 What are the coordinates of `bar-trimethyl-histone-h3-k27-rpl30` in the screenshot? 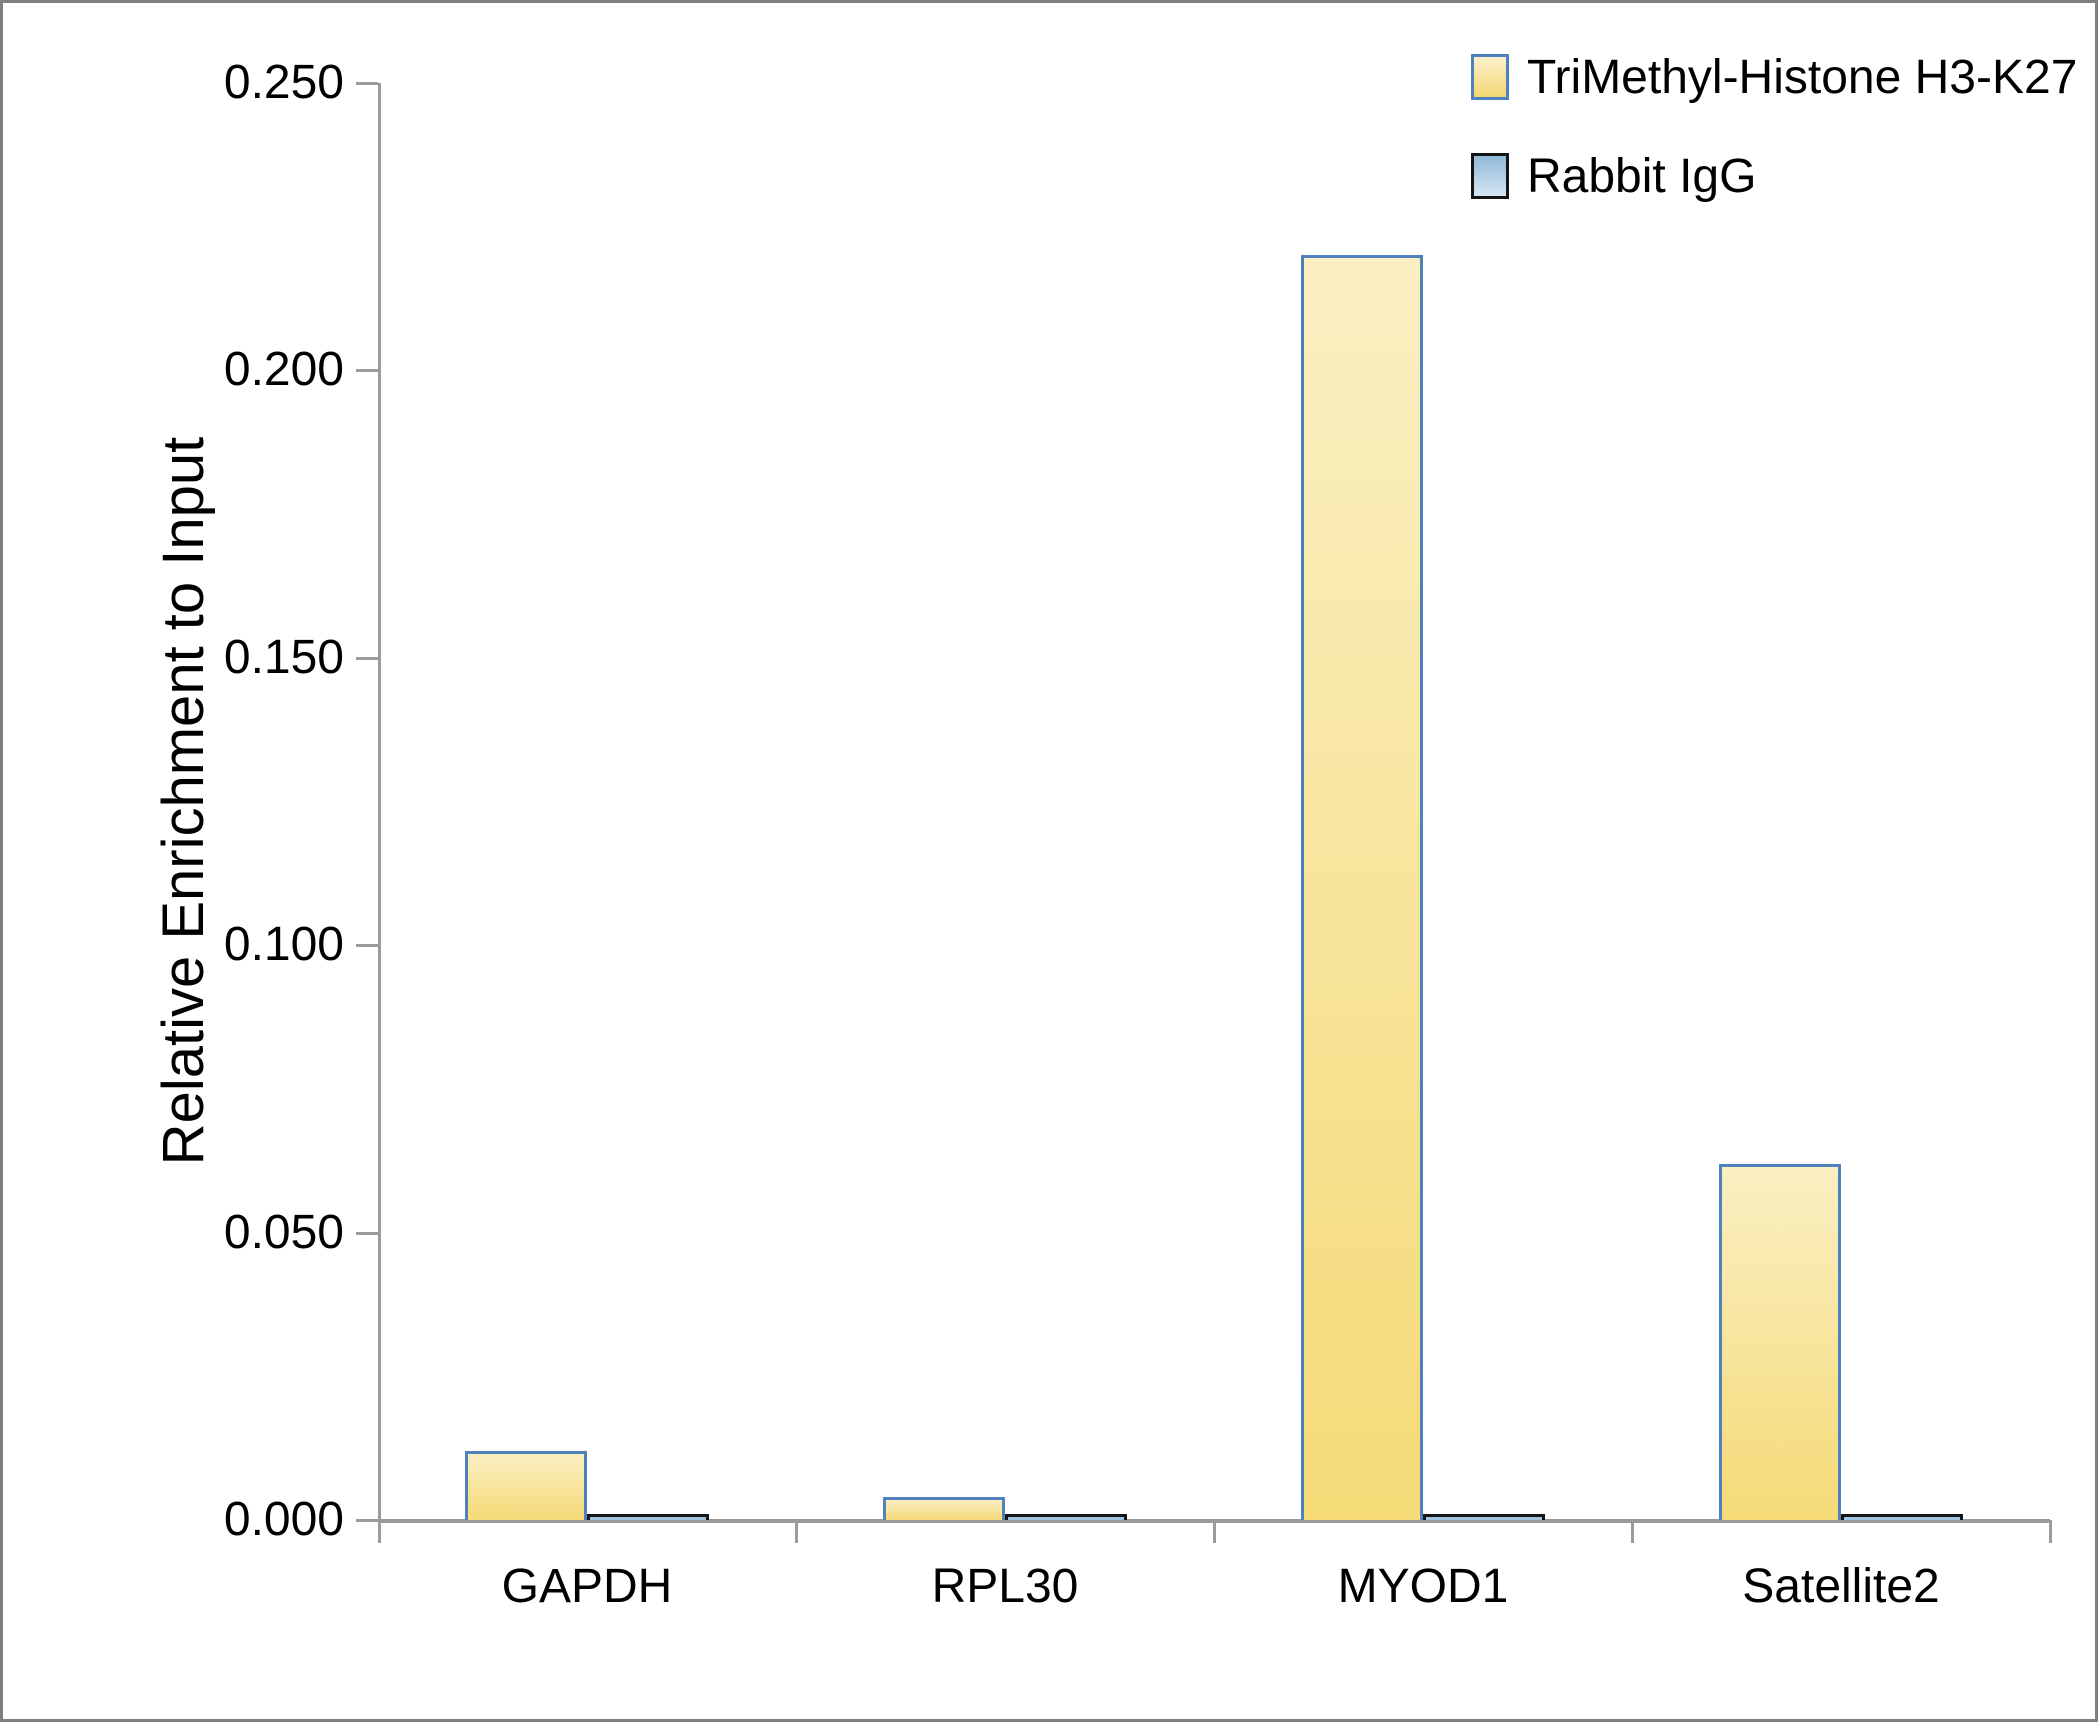 It's located at (944, 1508).